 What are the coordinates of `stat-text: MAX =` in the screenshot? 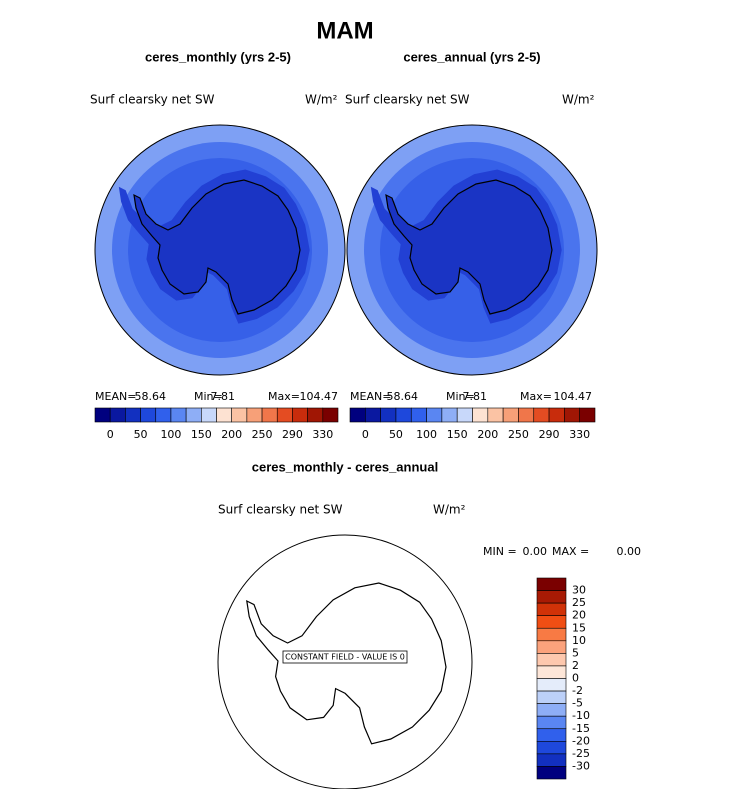 It's located at (570, 551).